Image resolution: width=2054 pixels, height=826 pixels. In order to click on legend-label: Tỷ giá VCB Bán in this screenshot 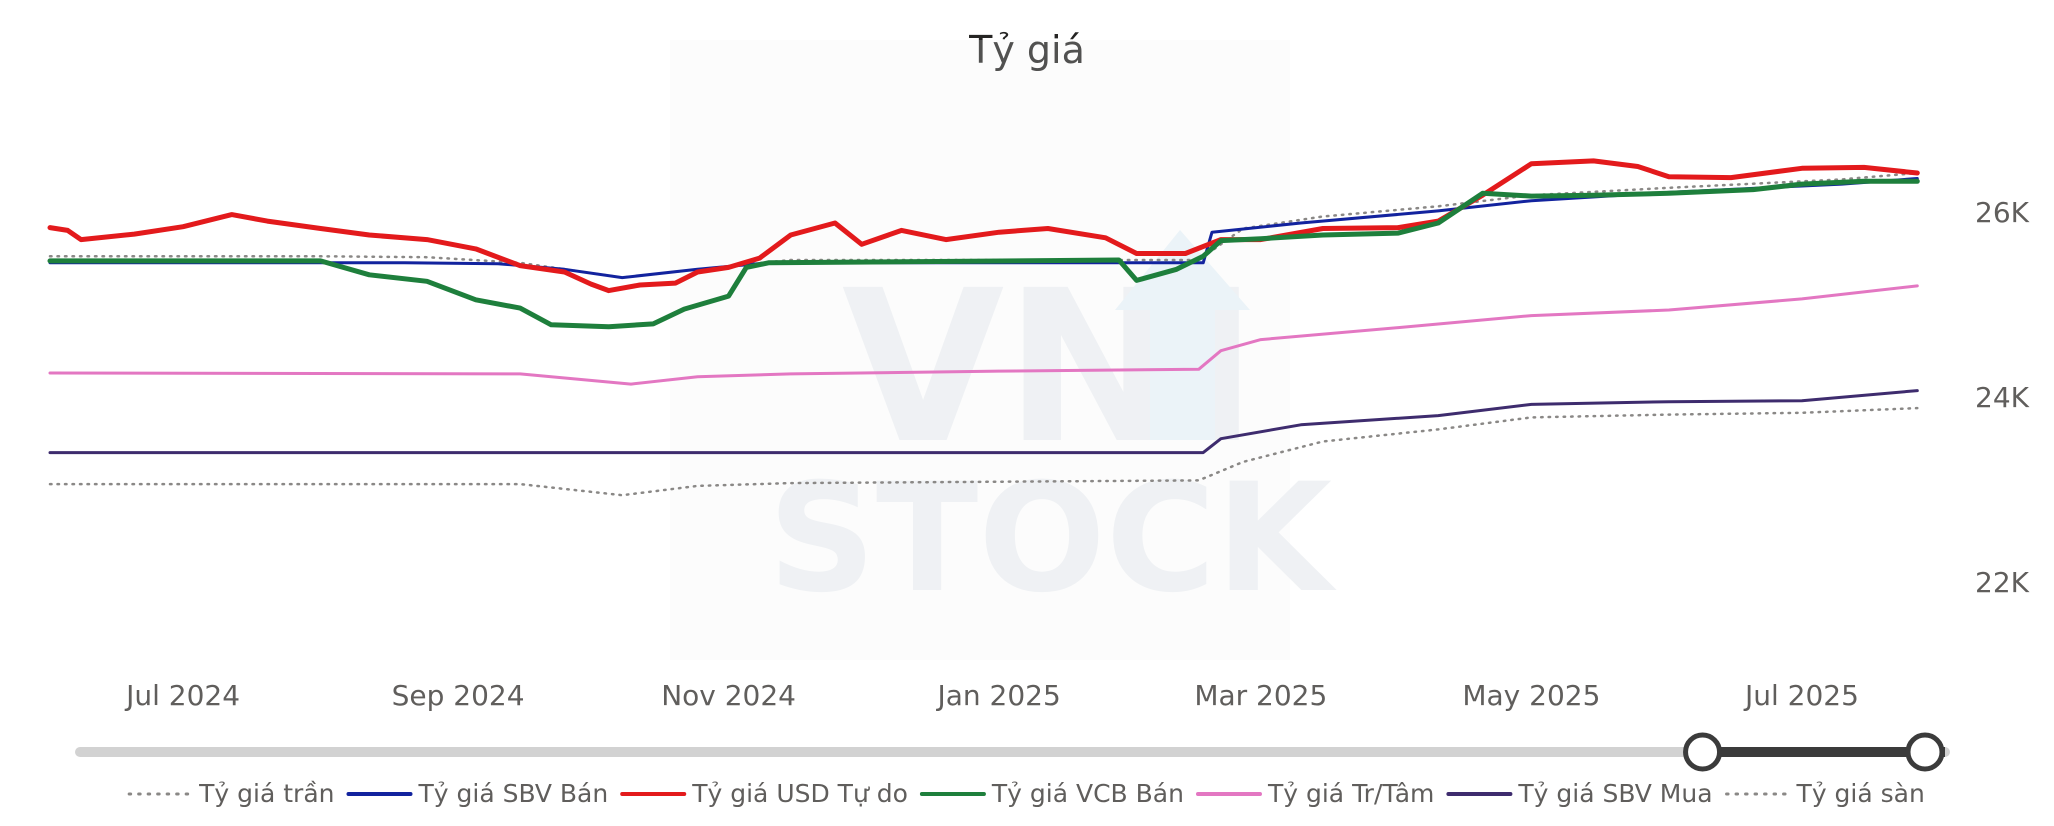, I will do `click(1087, 793)`.